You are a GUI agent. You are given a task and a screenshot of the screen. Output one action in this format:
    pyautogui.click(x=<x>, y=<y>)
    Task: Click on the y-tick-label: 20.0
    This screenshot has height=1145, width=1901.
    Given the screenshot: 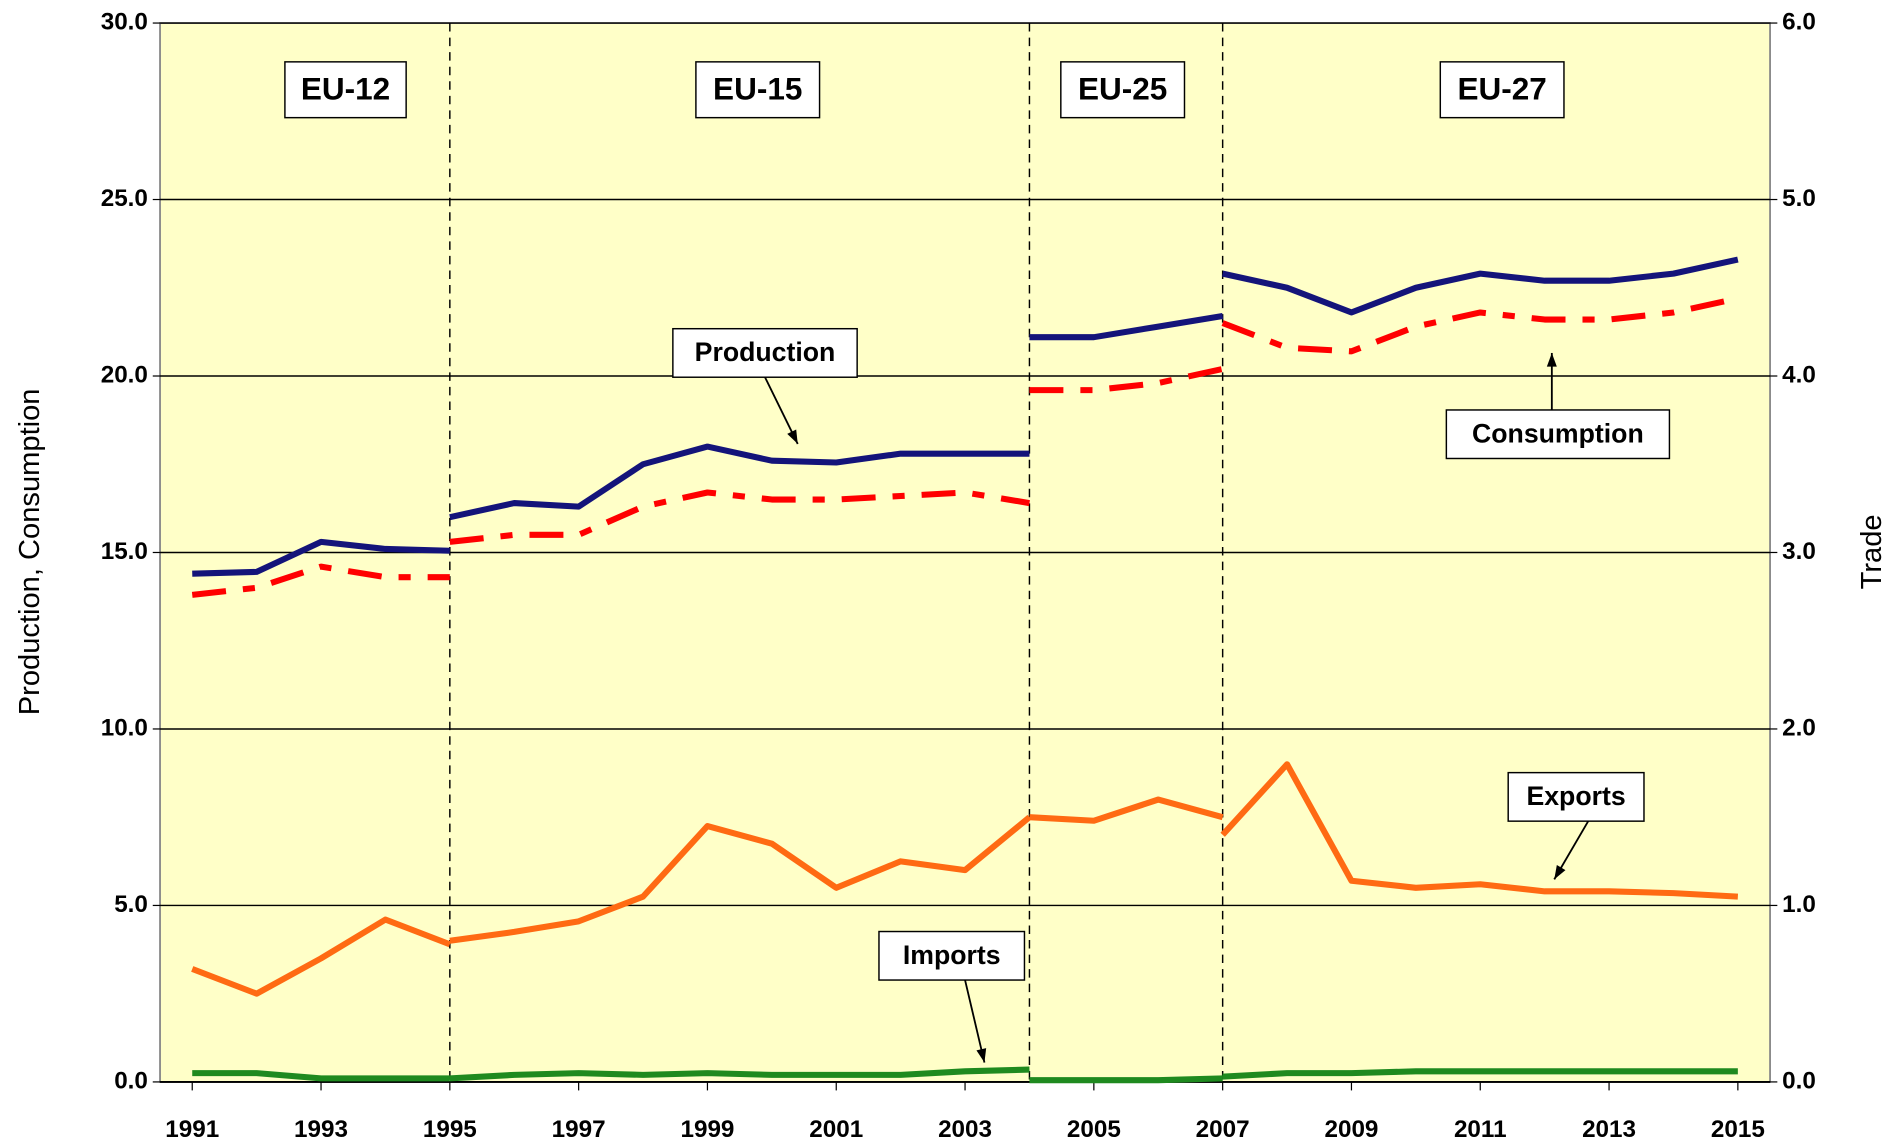 What is the action you would take?
    pyautogui.click(x=124, y=374)
    